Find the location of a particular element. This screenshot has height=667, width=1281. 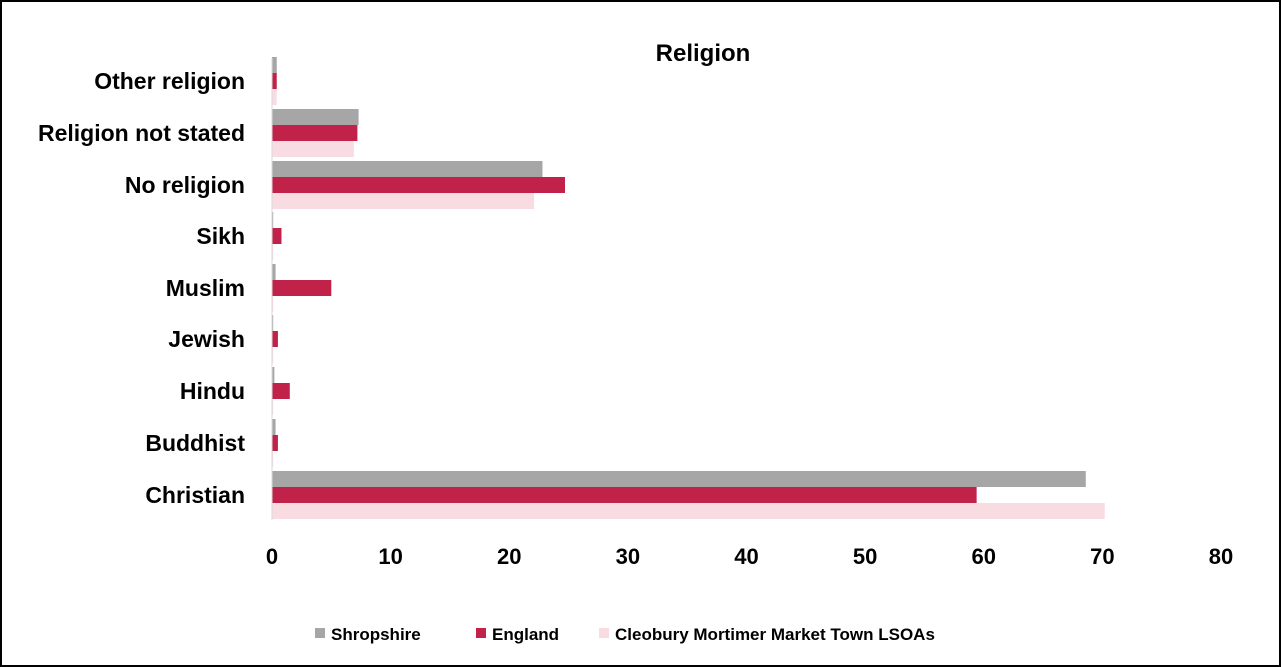

category-label: Sikh is located at coordinates (220, 236).